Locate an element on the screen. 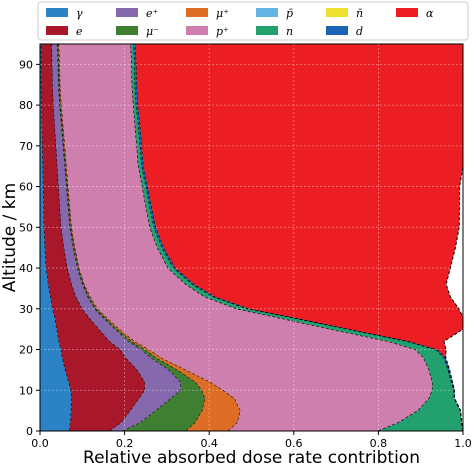 This screenshot has height=467, width=474. x-tick-label: 1.0 is located at coordinates (463, 443).